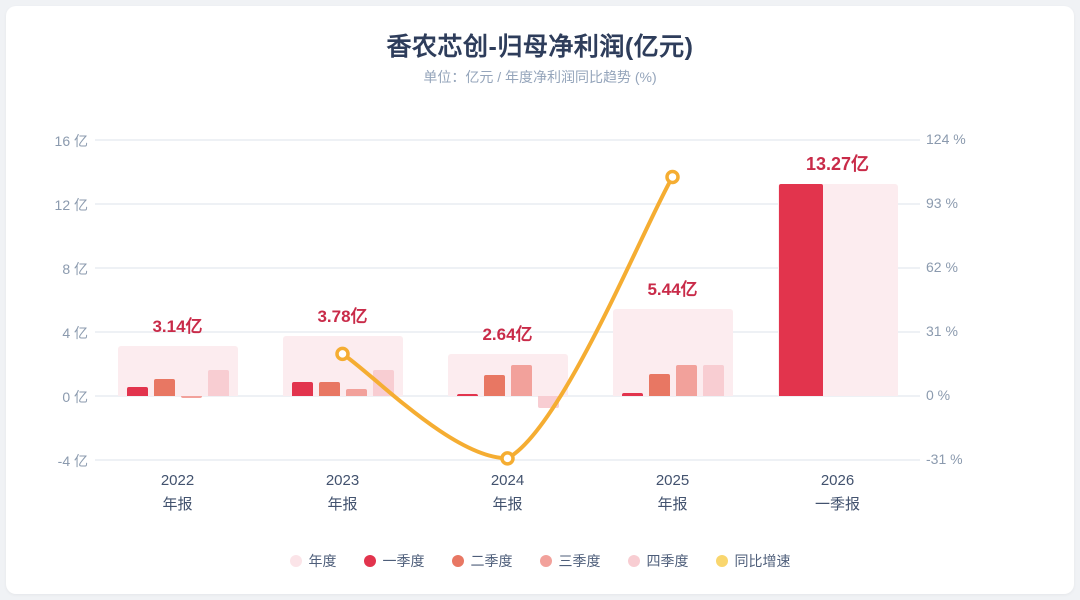  What do you see at coordinates (942, 203) in the screenshot?
I see `y-axis-right-label: 93 %` at bounding box center [942, 203].